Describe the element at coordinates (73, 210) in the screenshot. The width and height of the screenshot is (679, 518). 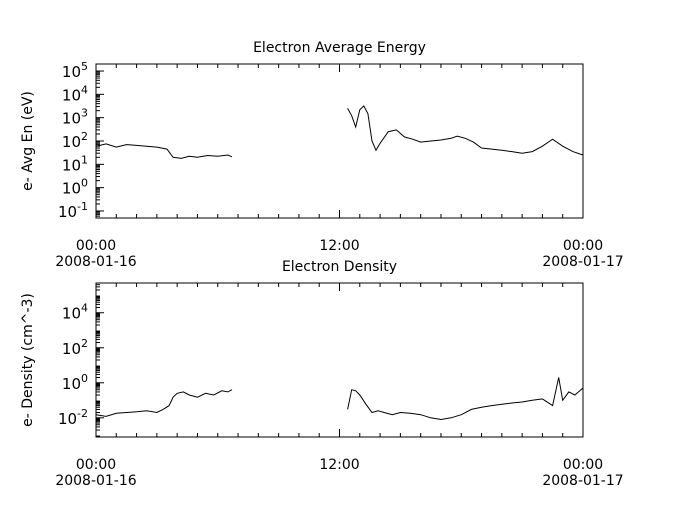
I see `panel-1-ytick-label: 10⁻¹` at that location.